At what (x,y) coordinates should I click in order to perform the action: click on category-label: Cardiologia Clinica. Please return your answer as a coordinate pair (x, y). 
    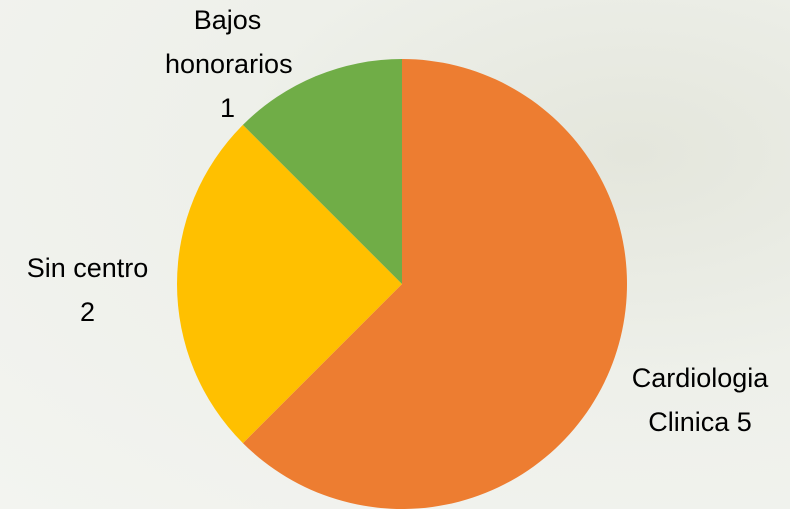
    Looking at the image, I should click on (700, 400).